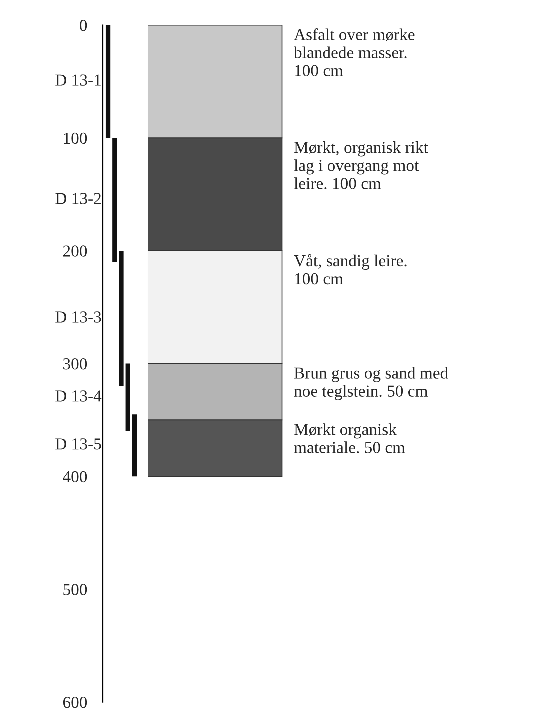  Describe the element at coordinates (79, 317) in the screenshot. I see `text: D 13-3` at that location.